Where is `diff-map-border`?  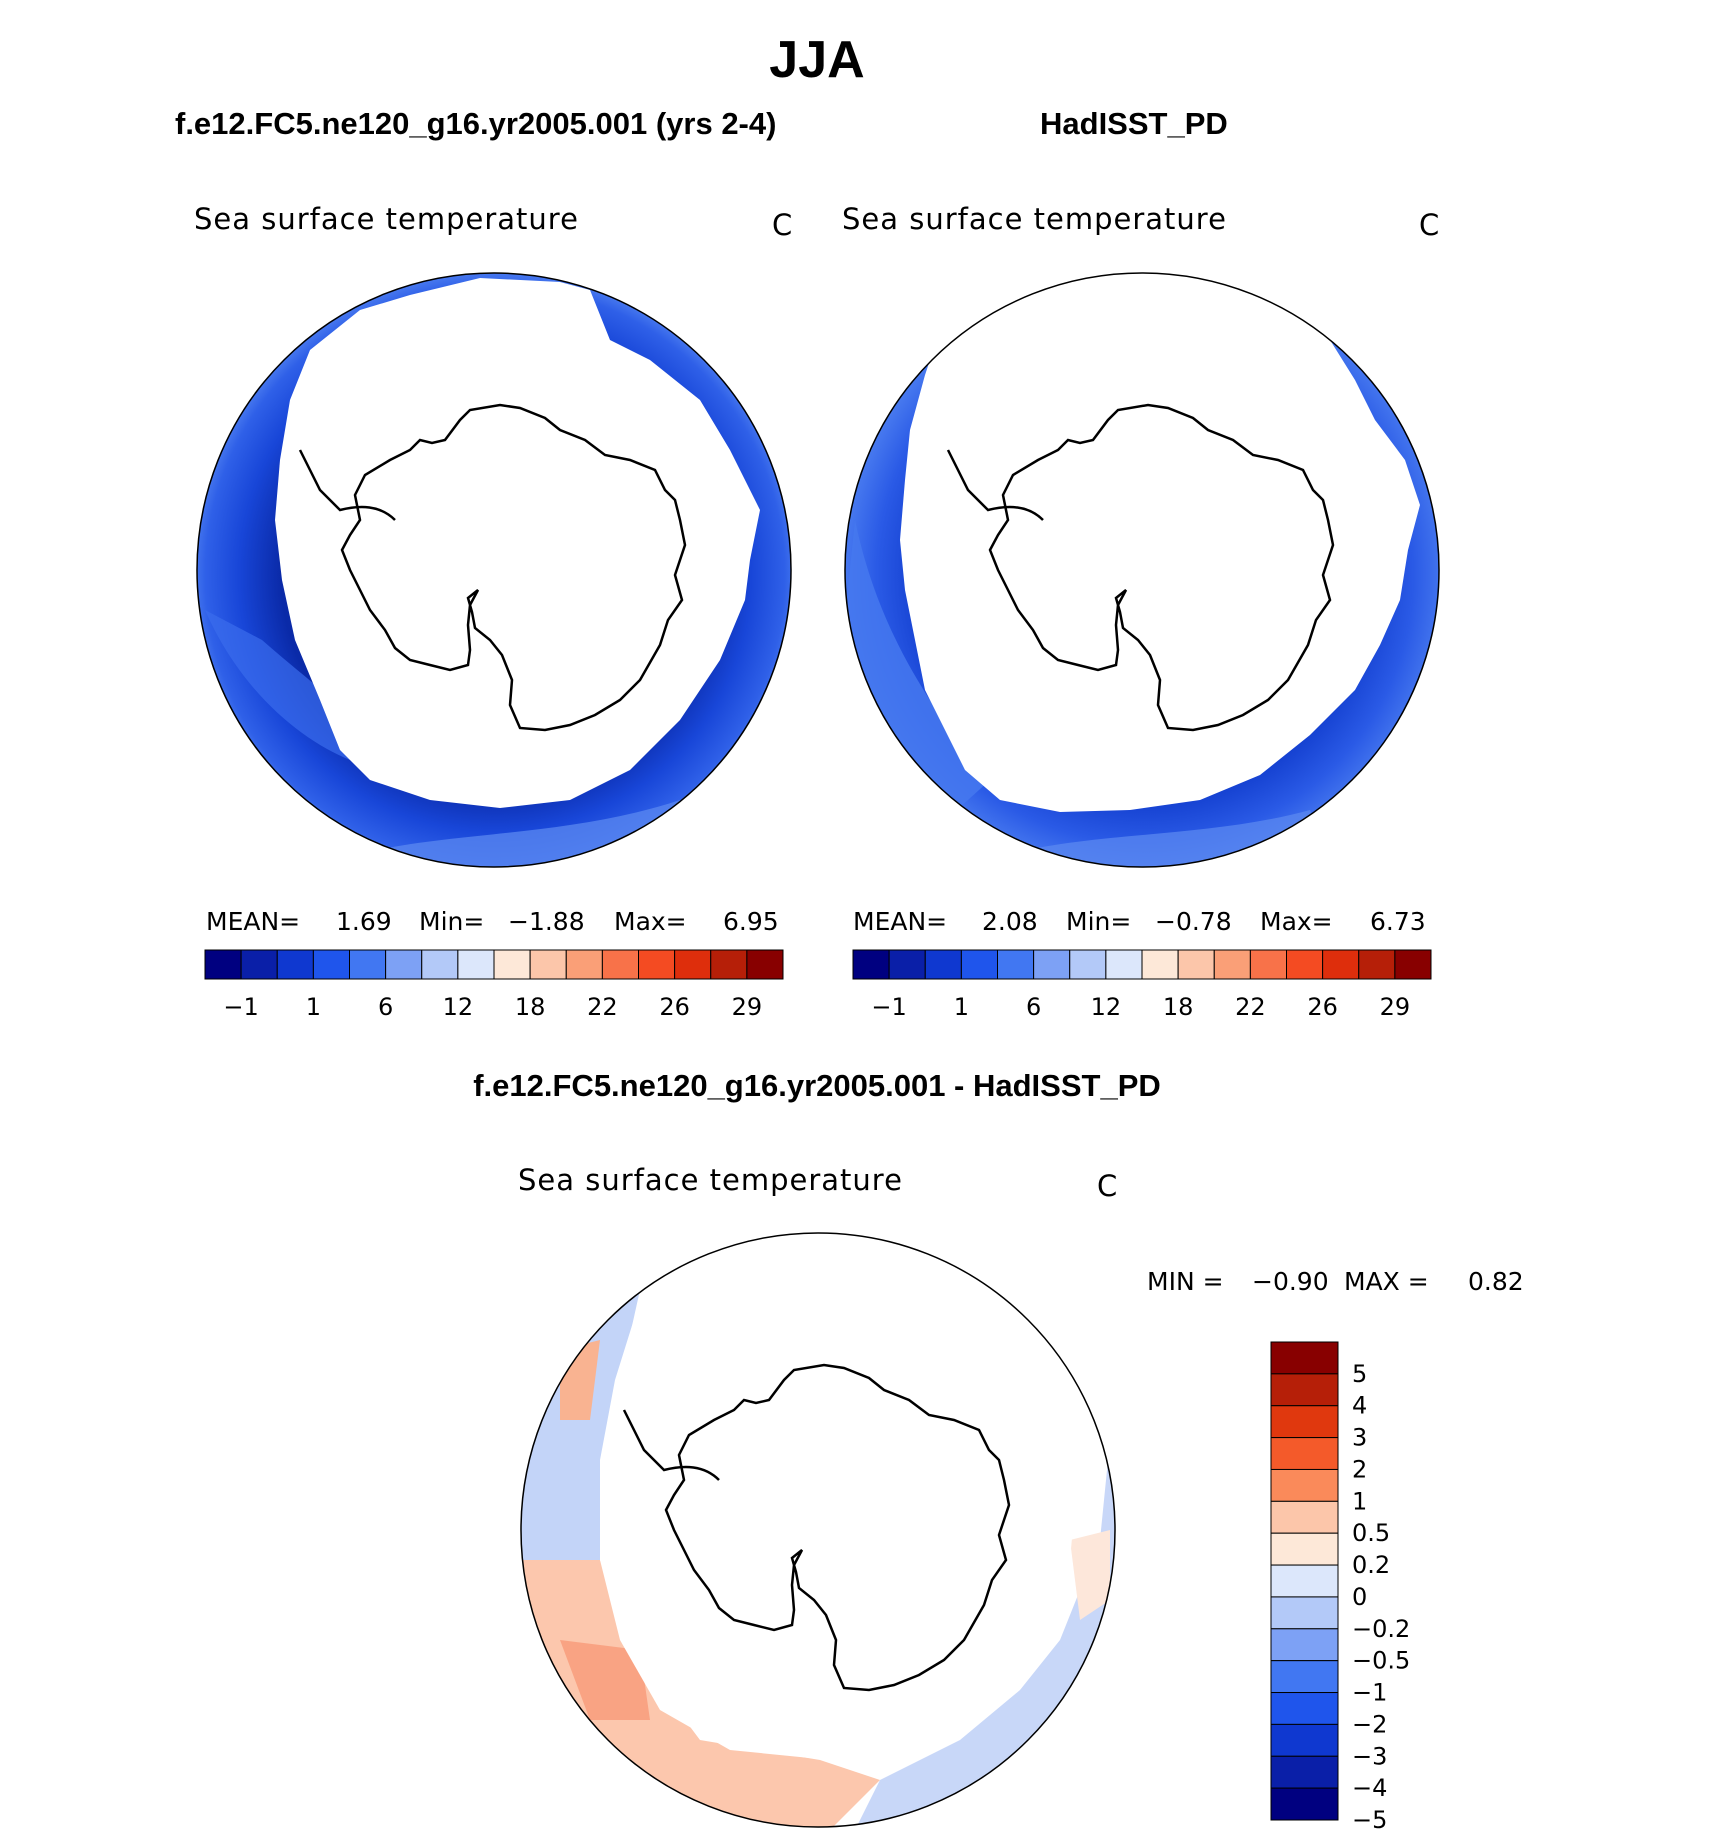
diff-map-border is located at coordinates (818, 1530).